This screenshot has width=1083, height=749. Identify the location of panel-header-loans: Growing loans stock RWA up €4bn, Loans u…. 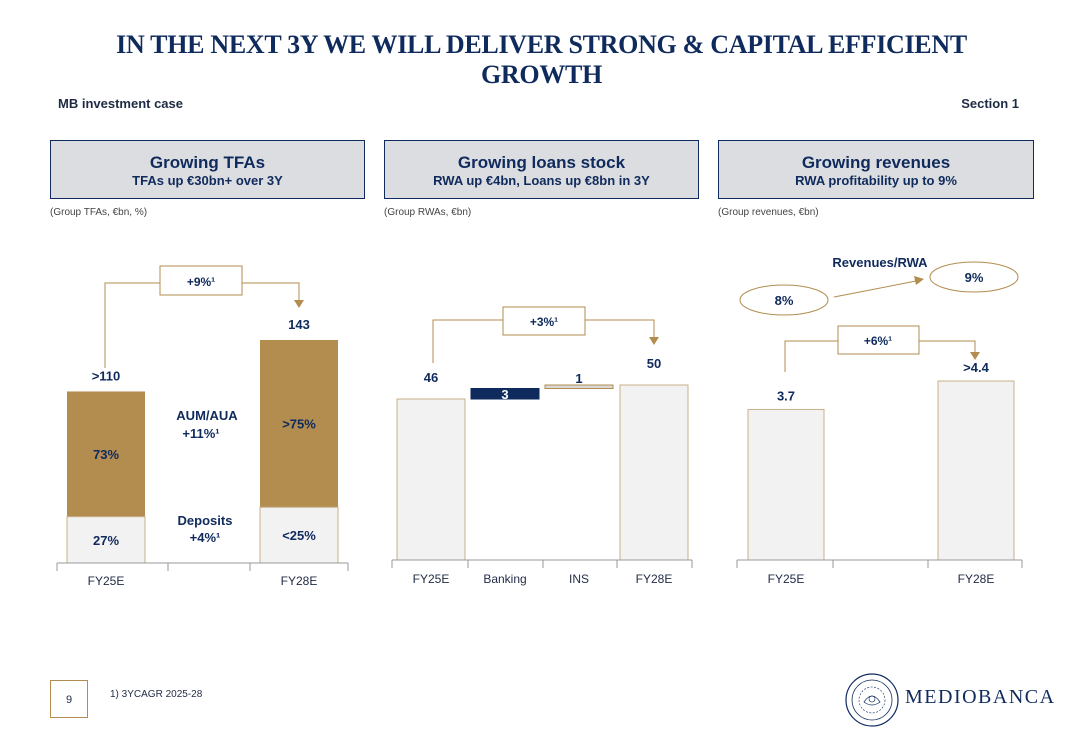
(541, 169).